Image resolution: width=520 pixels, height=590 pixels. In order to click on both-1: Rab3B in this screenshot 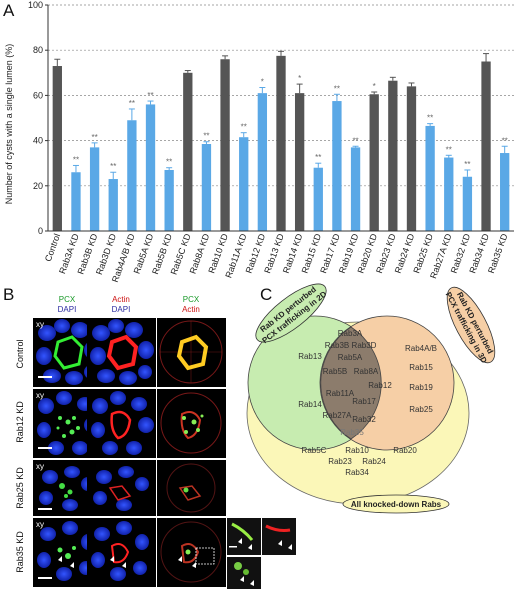, I will do `click(337, 345)`.